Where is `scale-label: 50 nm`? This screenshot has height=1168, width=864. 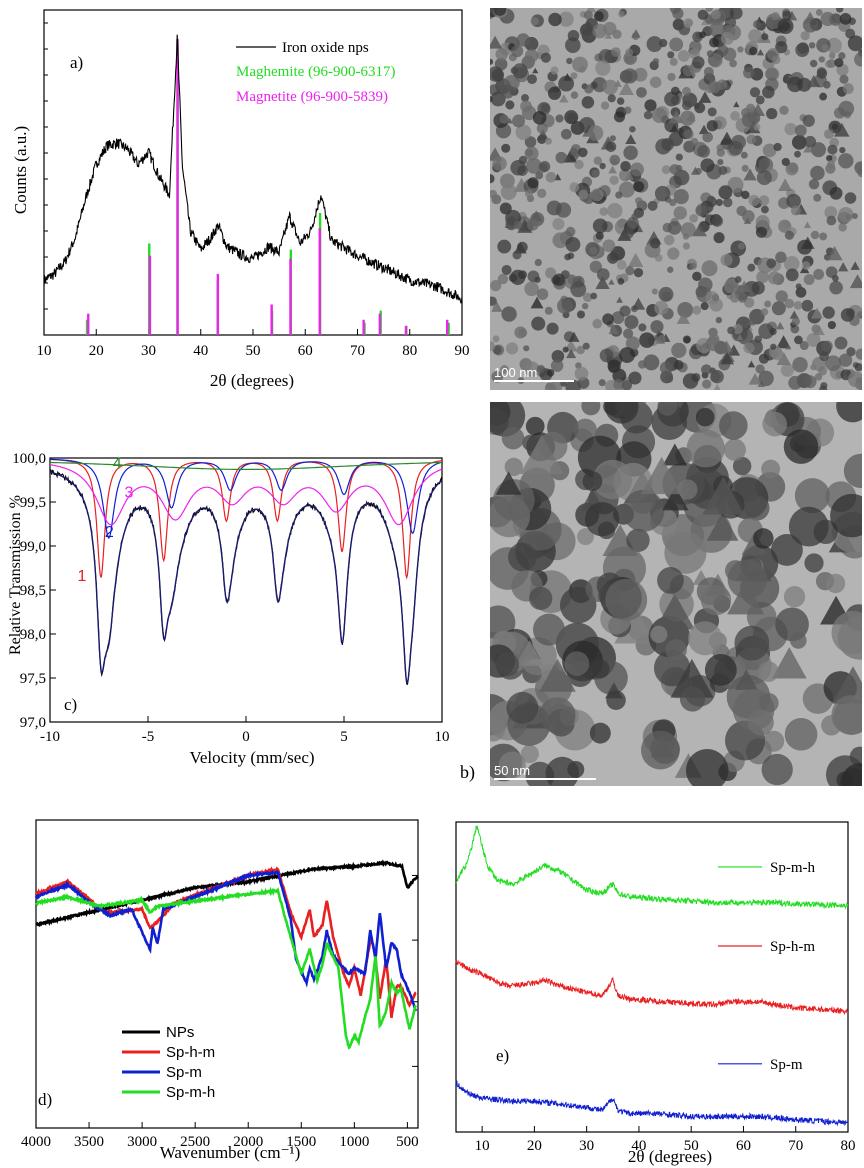
scale-label: 50 nm is located at coordinates (512, 770).